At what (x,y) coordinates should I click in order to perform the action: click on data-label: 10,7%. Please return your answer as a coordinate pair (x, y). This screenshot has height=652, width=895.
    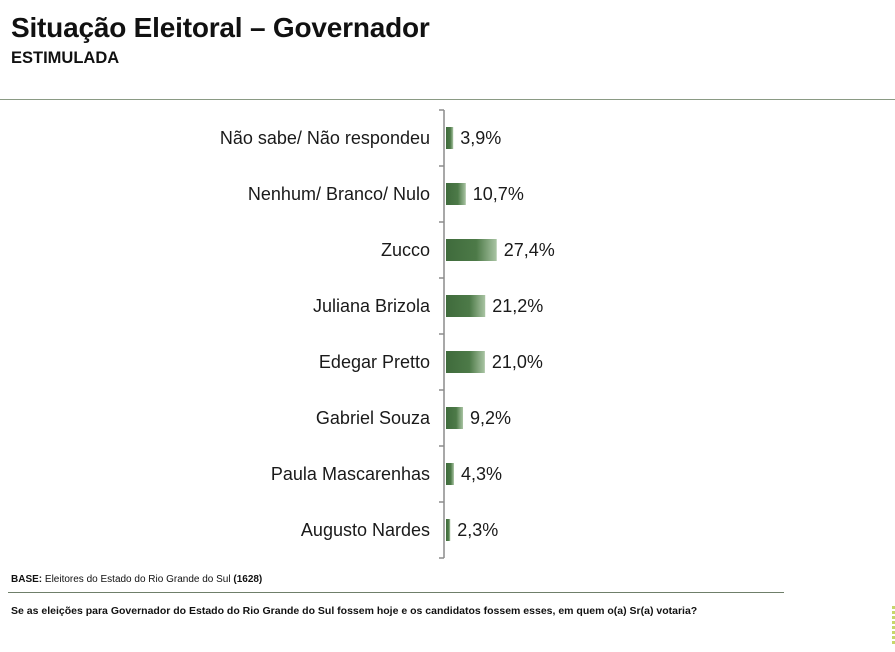
    Looking at the image, I should click on (498, 194).